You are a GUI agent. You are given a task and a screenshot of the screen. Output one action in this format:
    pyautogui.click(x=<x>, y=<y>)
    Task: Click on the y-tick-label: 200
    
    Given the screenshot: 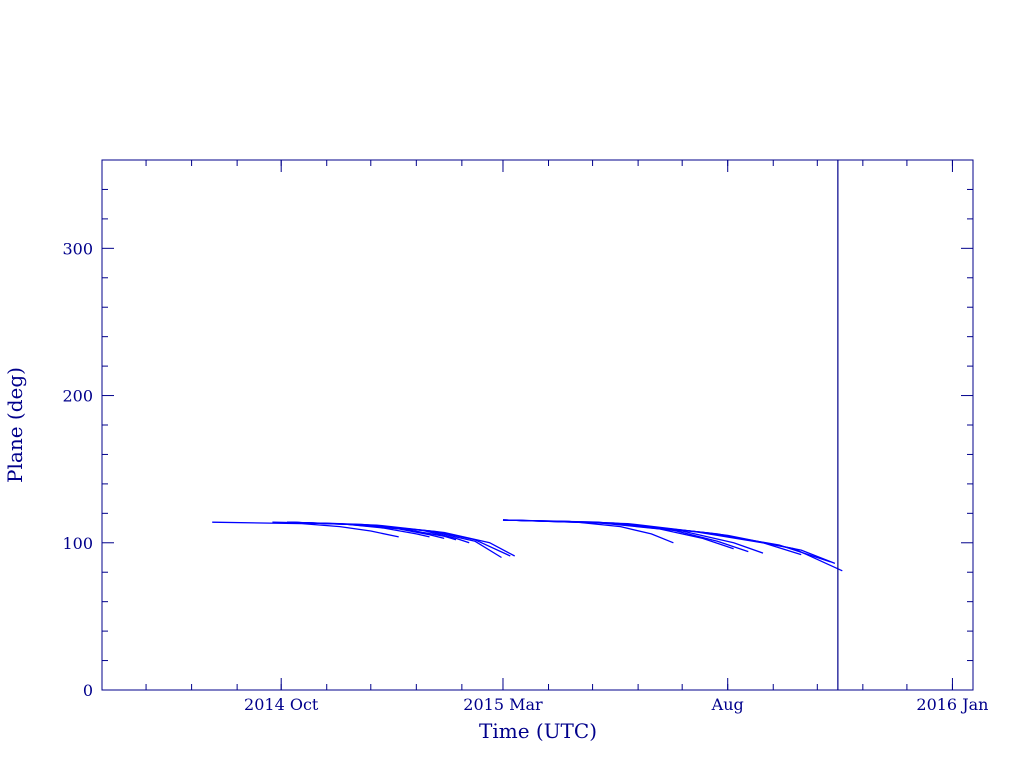 What is the action you would take?
    pyautogui.click(x=77, y=396)
    